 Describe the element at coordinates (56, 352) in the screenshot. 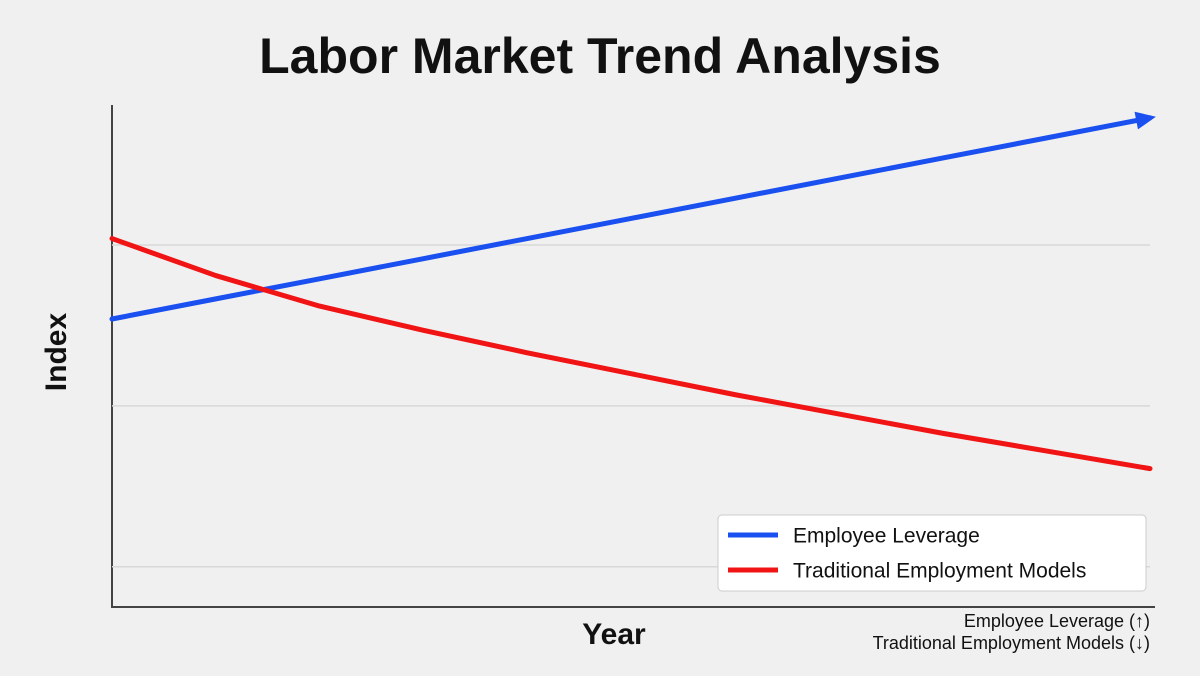

I see `y-axis-label: Index` at that location.